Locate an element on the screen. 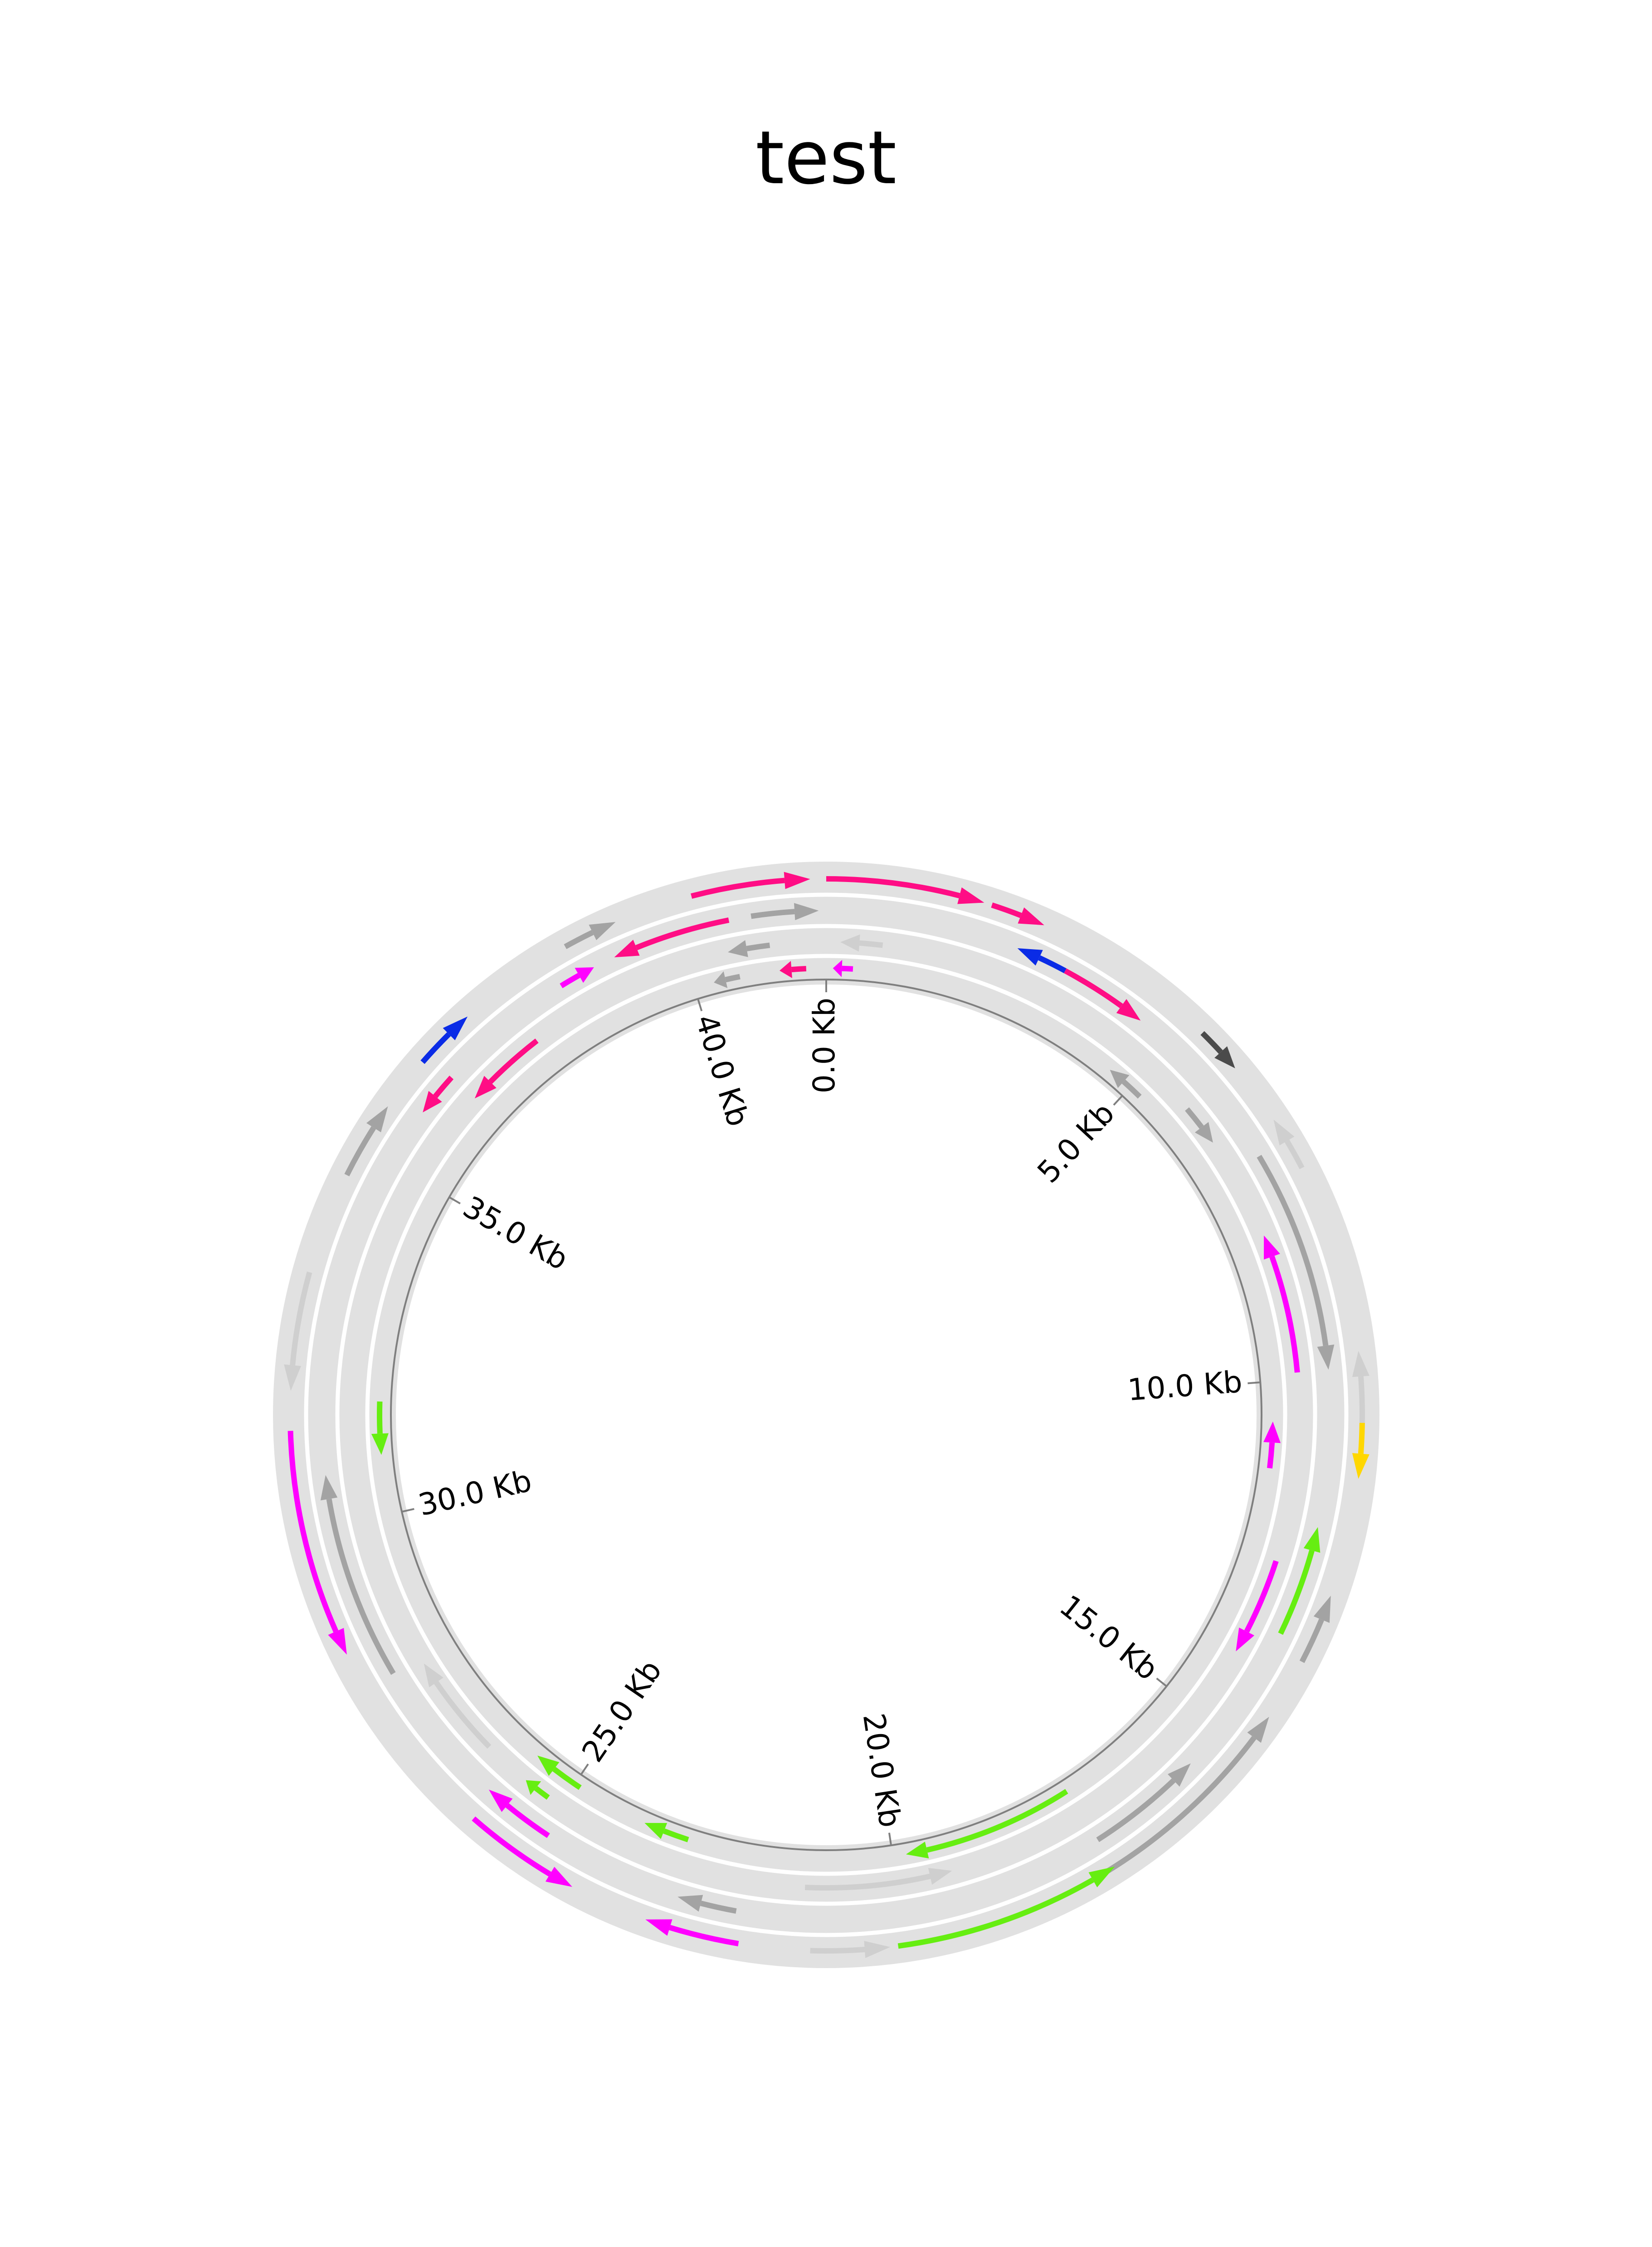  figure-title: test is located at coordinates (826, 158).